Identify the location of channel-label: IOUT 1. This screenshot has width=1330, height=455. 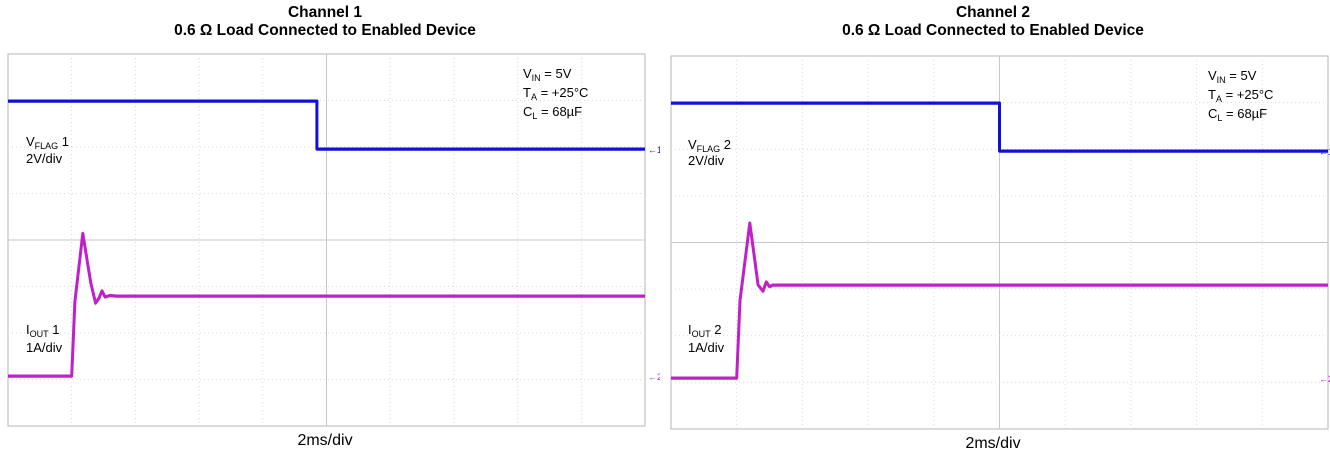
(42, 330).